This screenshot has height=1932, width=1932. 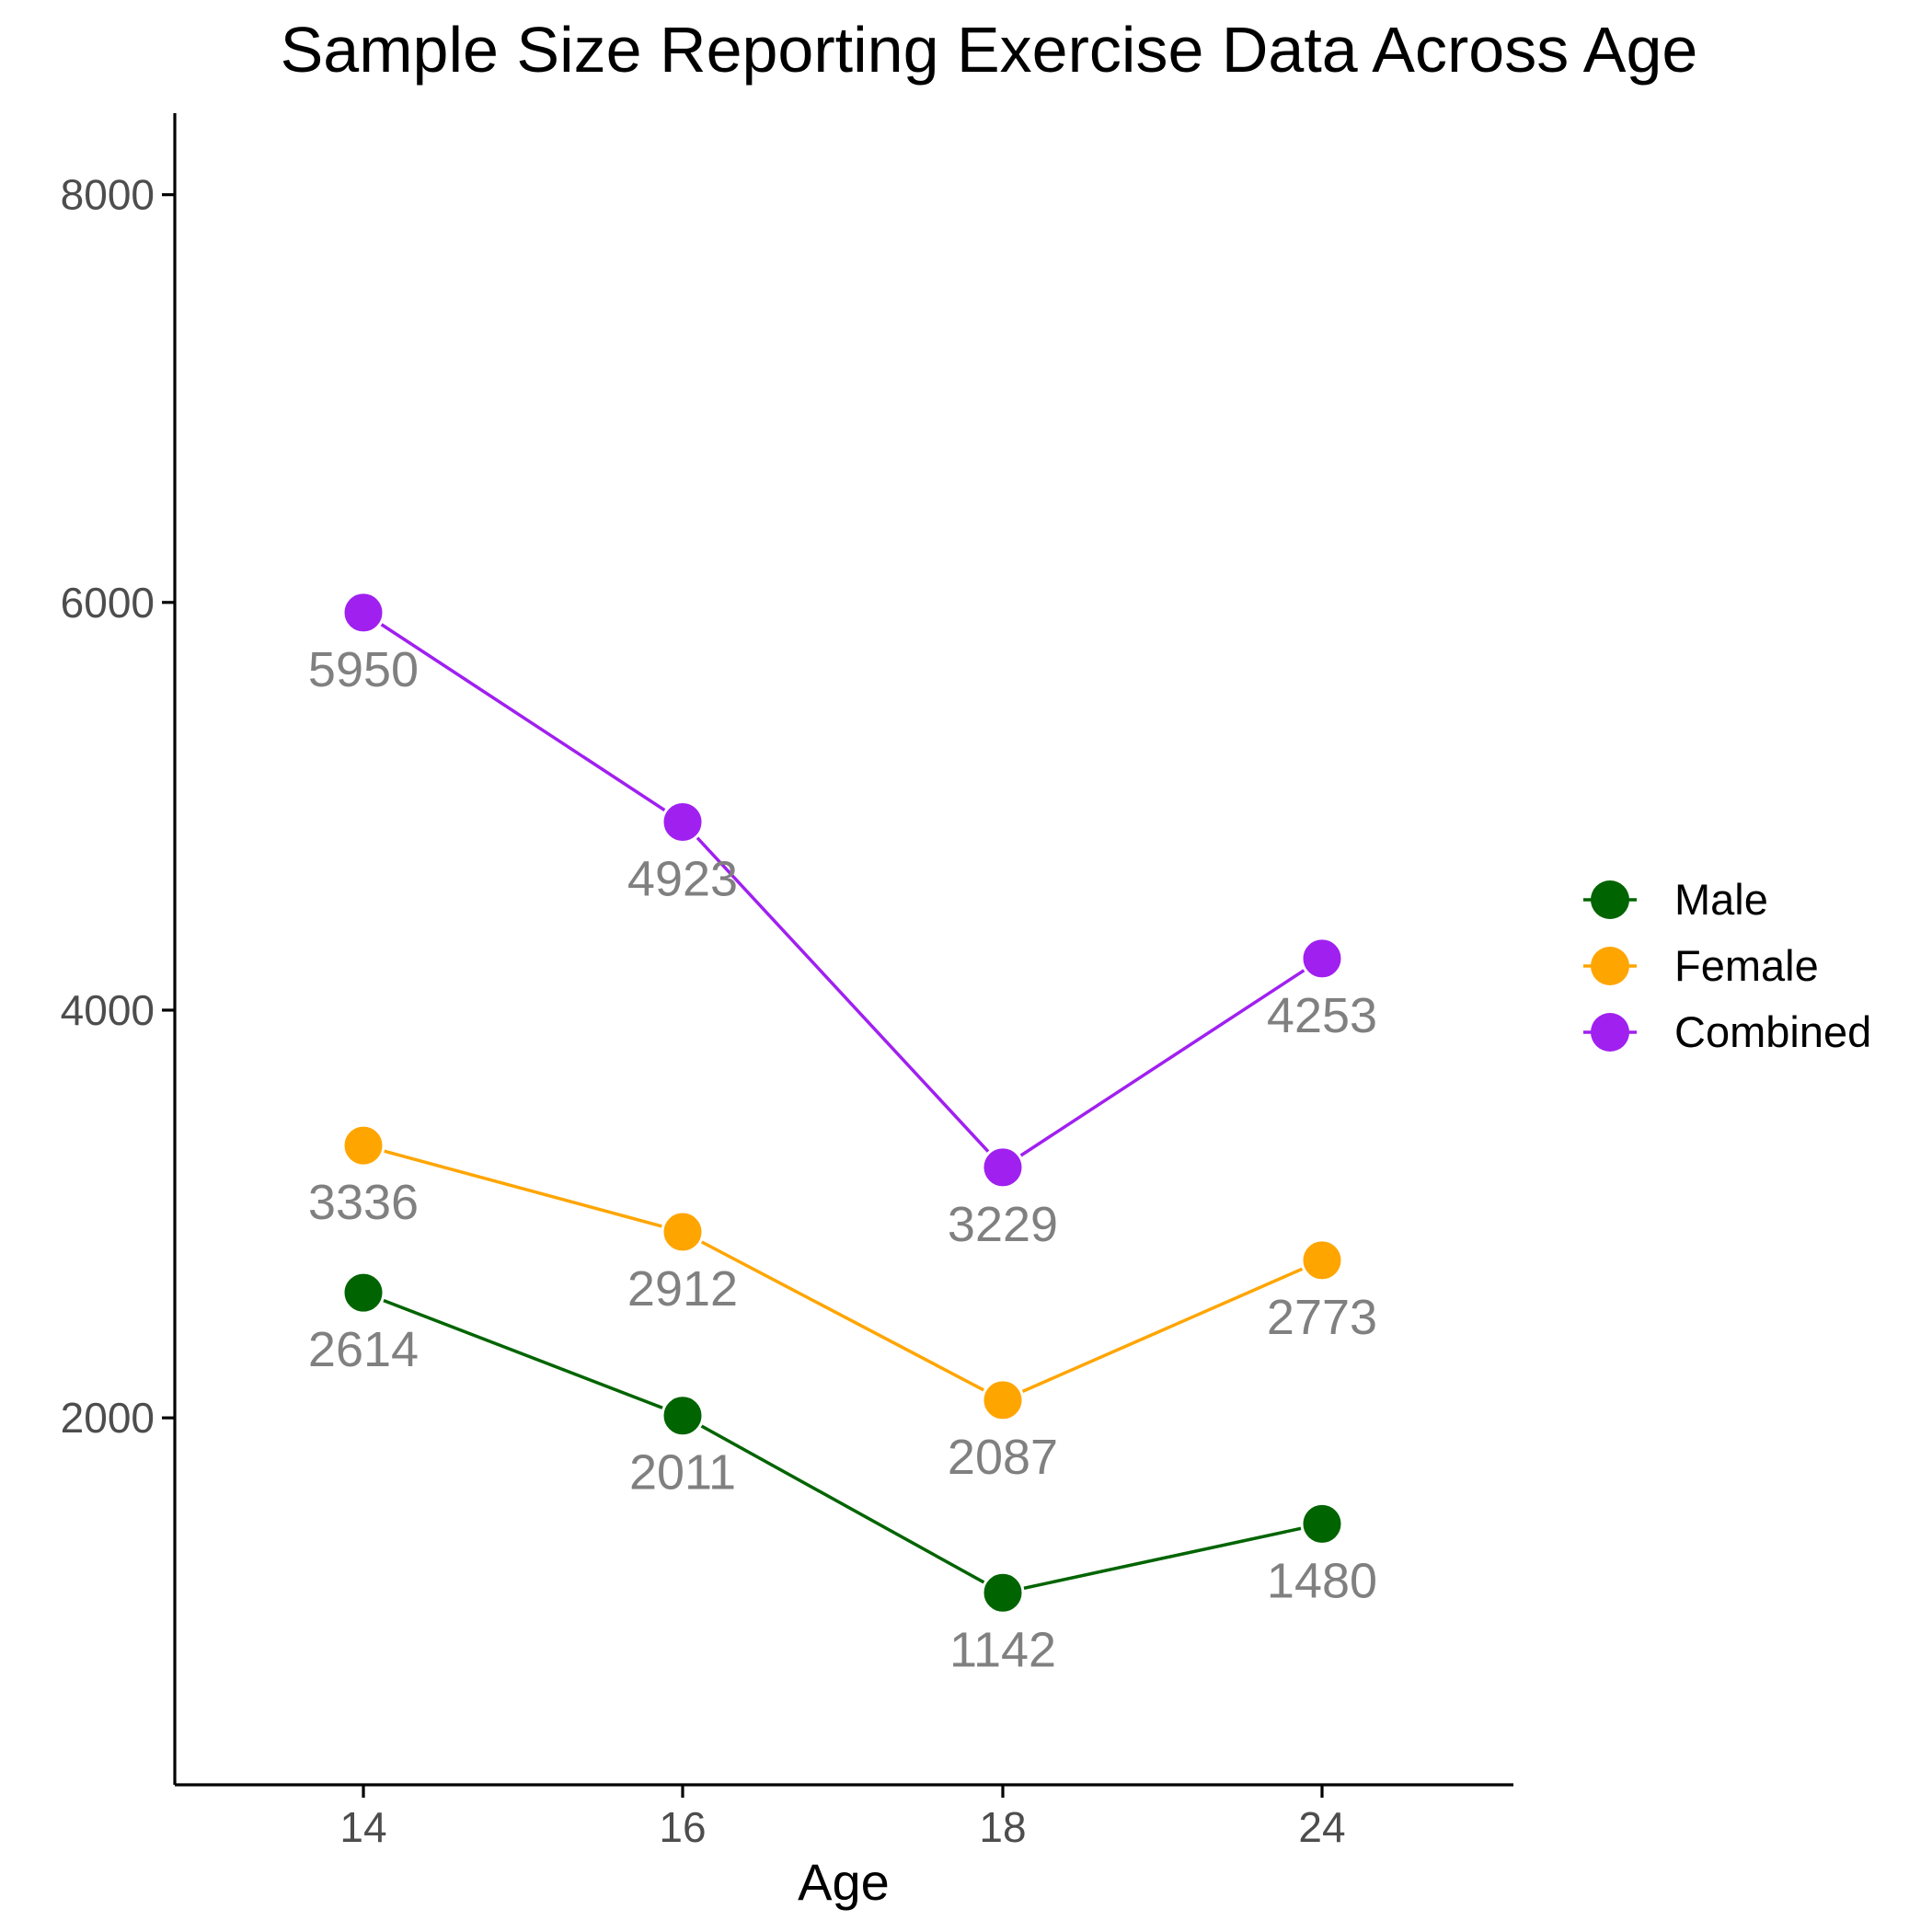 I want to click on y-tick-label: 8000, so click(x=108, y=195).